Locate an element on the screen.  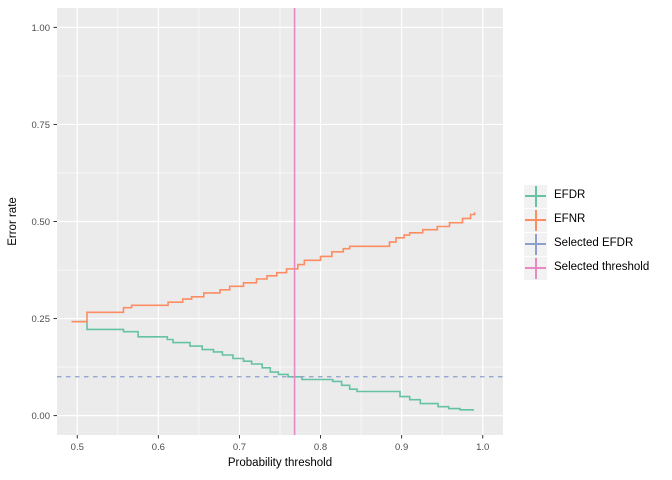
x-axis-tick-label: 0.8 is located at coordinates (320, 447).